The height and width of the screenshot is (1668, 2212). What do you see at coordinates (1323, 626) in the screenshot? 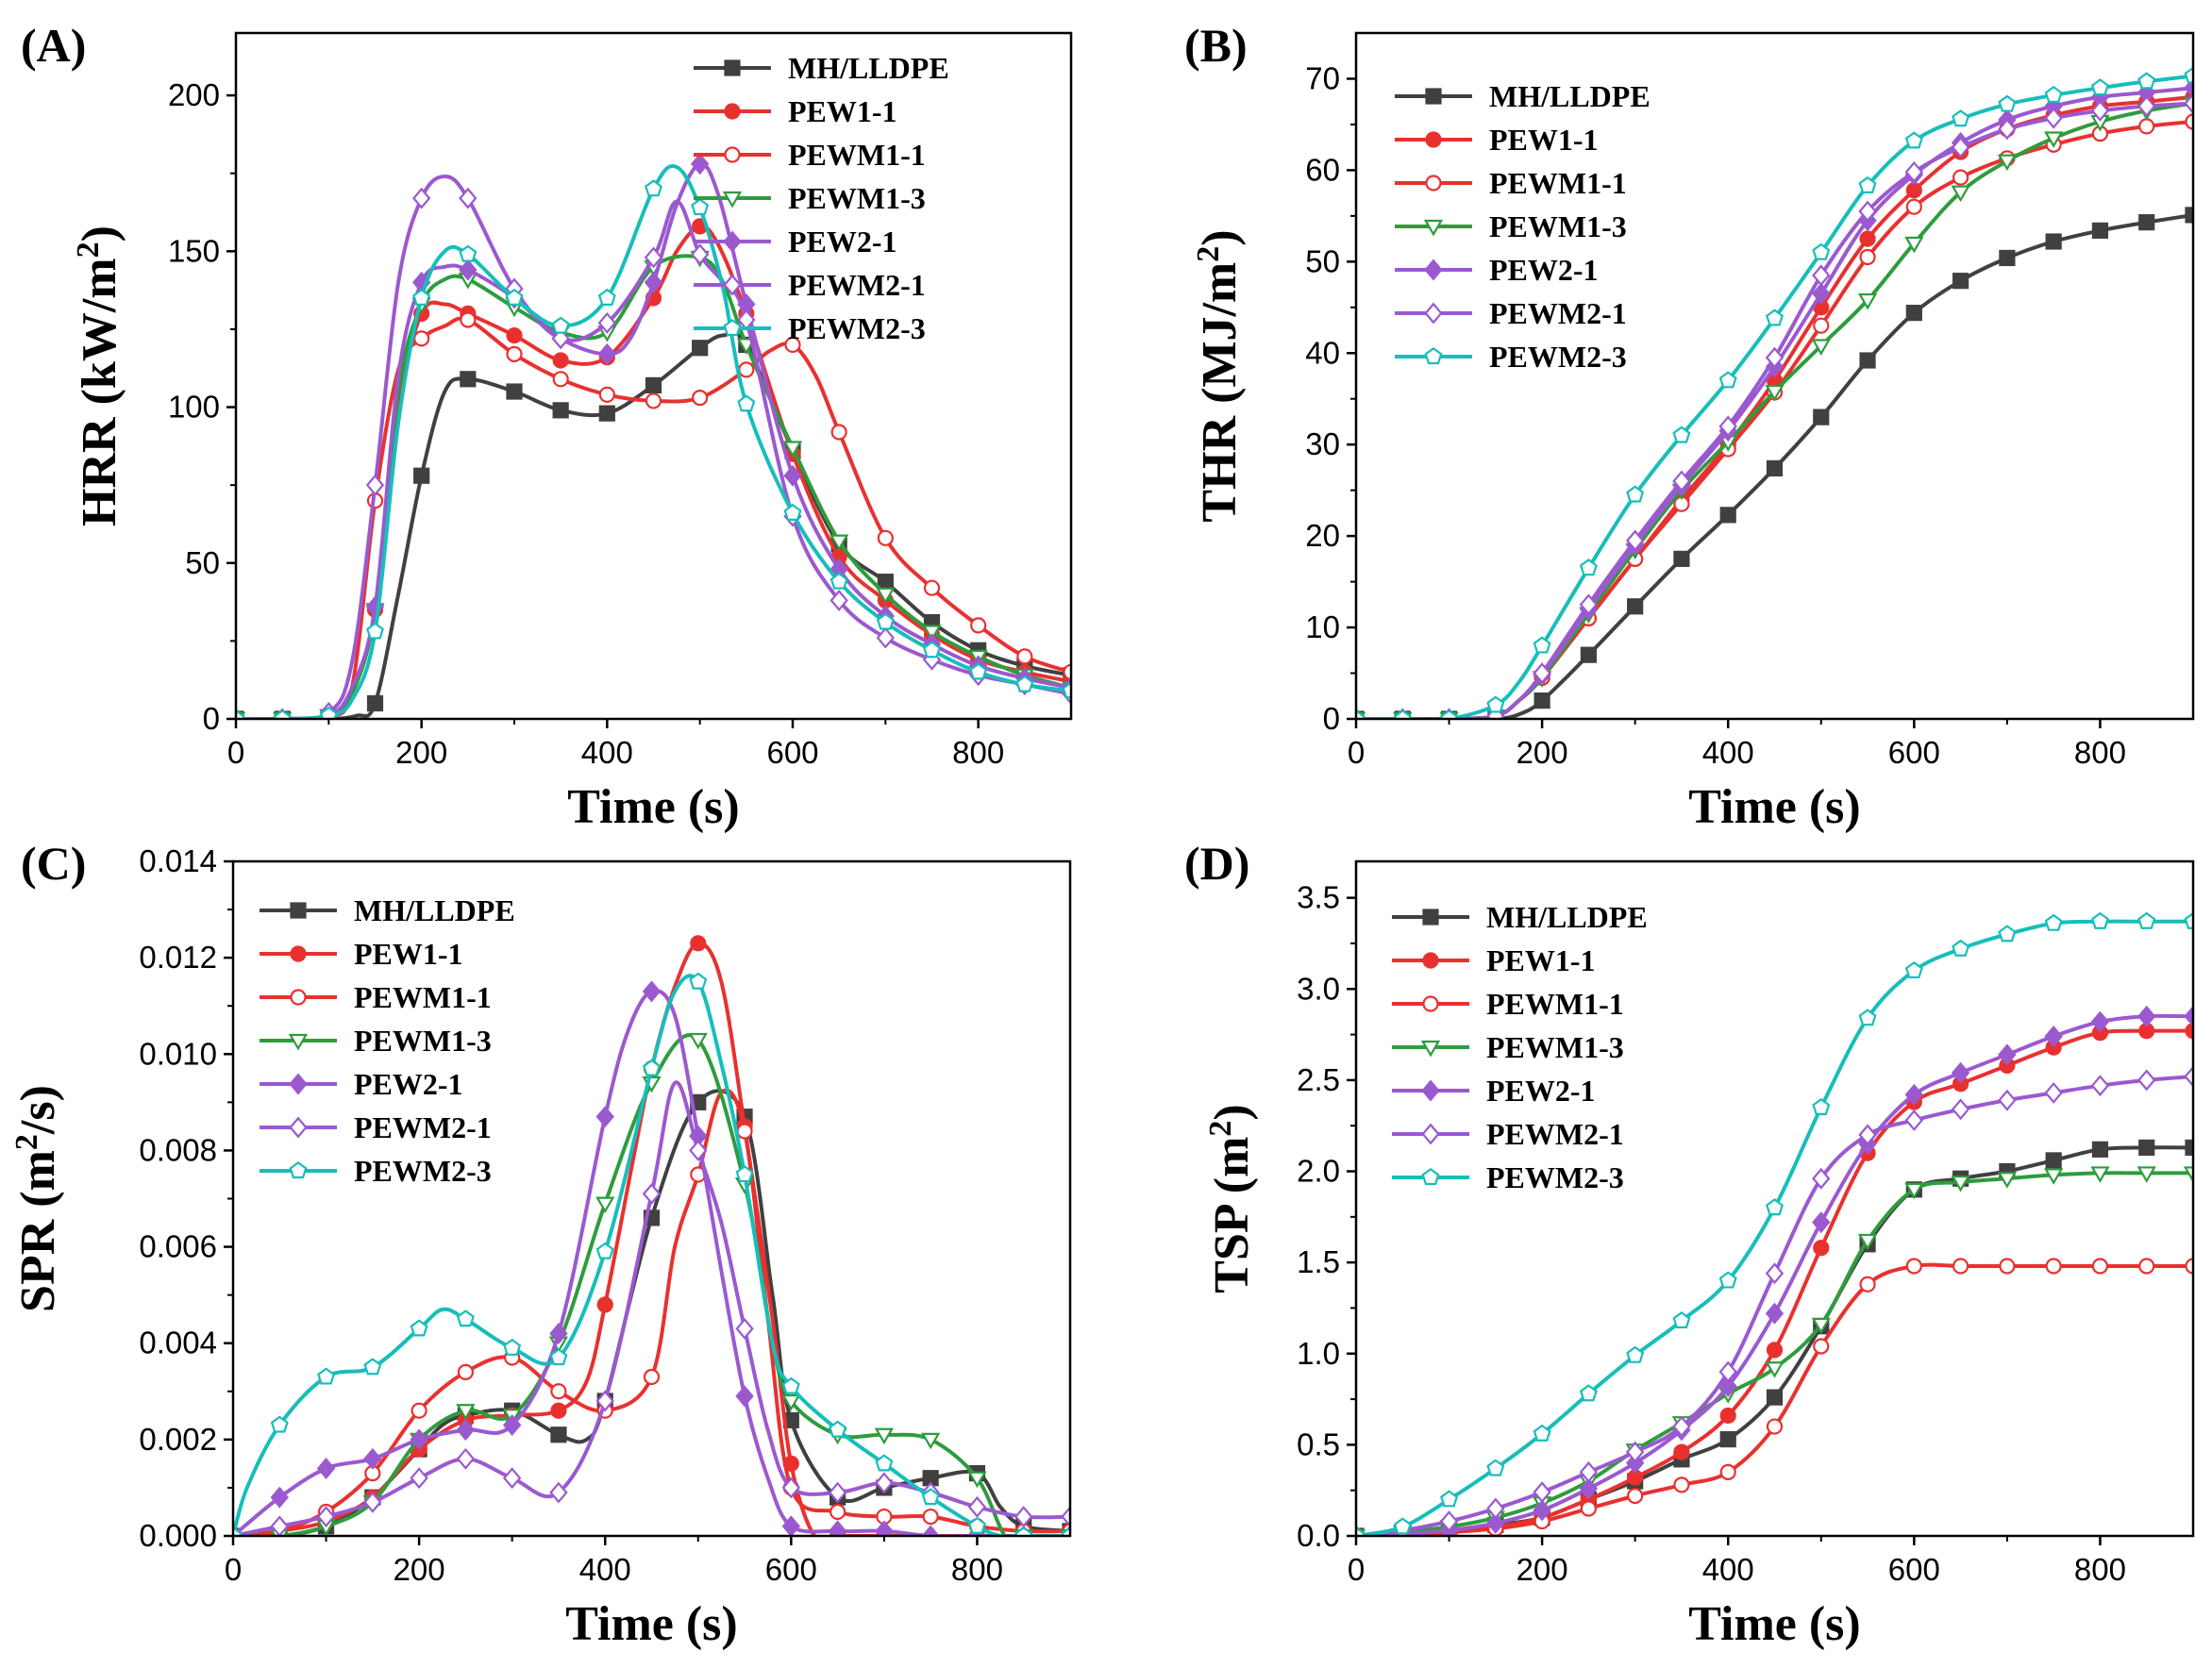
I see `y-tick-label: 10` at bounding box center [1323, 626].